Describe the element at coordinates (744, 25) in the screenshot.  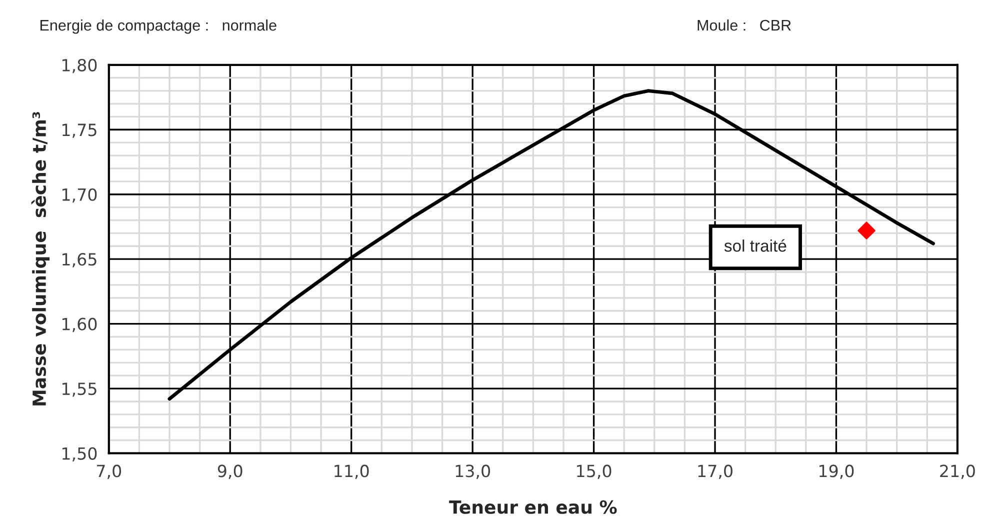
I see `text: Moule : CBR` at that location.